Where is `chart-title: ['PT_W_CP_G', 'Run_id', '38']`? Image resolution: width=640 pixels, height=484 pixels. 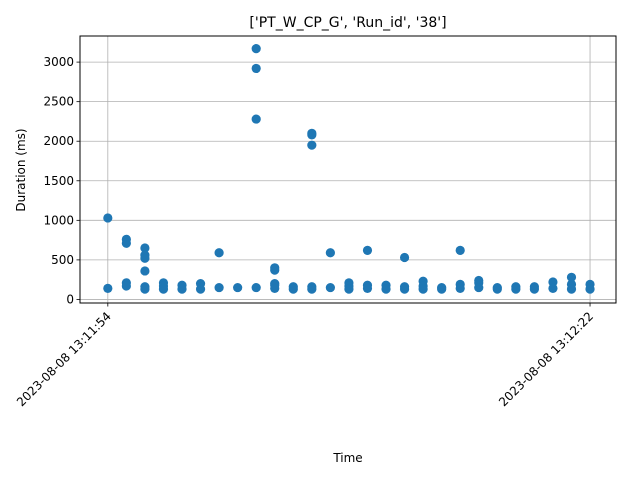
chart-title: ['PT_W_CP_G', 'Run_id', '38'] is located at coordinates (347, 23).